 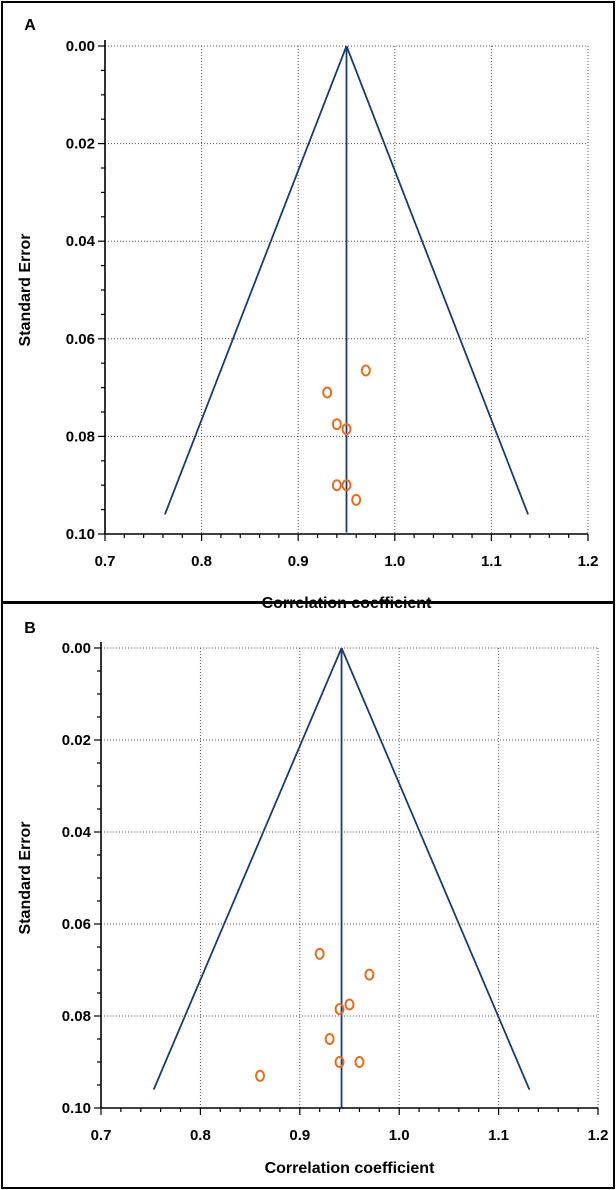 What do you see at coordinates (350, 1168) in the screenshot?
I see `x-axis-title: Correlation coefficient` at bounding box center [350, 1168].